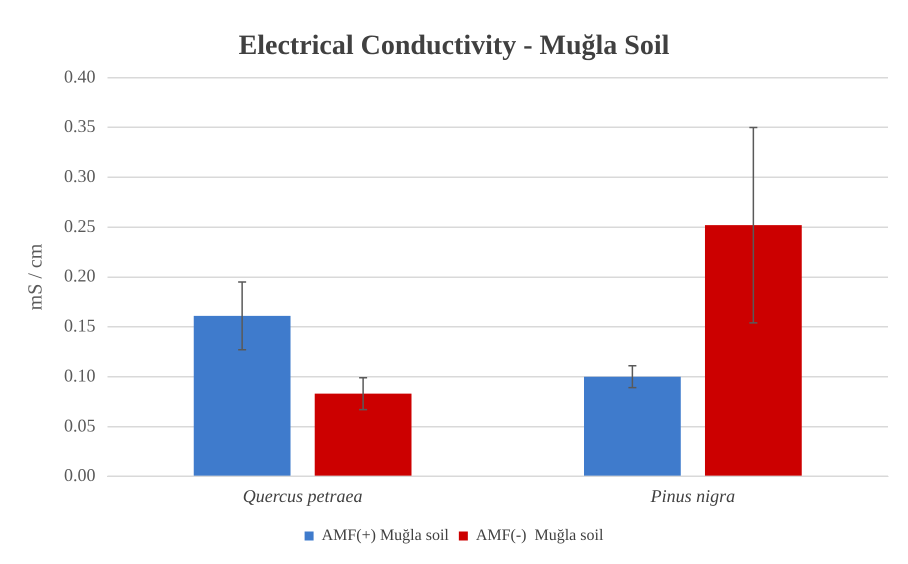  I want to click on y-tick-label: 0.10, so click(80, 375).